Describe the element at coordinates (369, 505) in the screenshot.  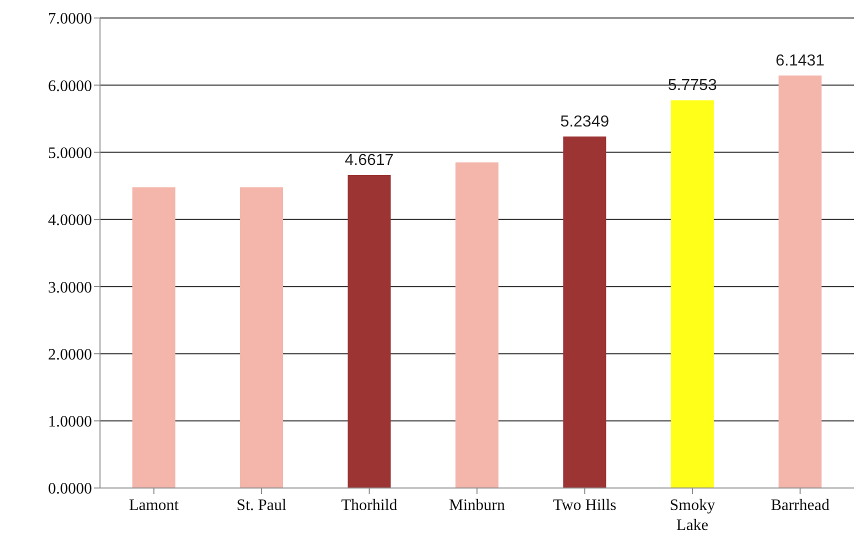
I see `x-tick-label: Thorhild` at that location.